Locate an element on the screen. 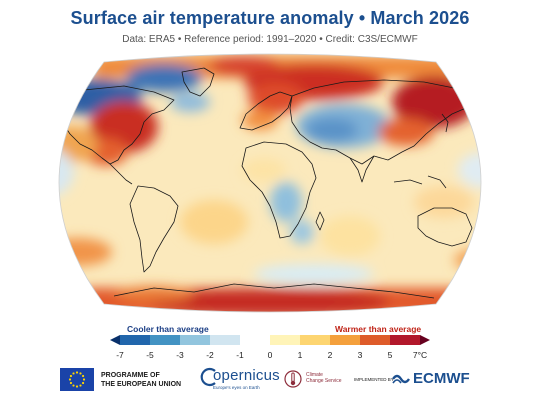 The image size is (540, 400). eu-programme-text: PROGRAMME OF THE EUROPEAN UNION is located at coordinates (156, 380).